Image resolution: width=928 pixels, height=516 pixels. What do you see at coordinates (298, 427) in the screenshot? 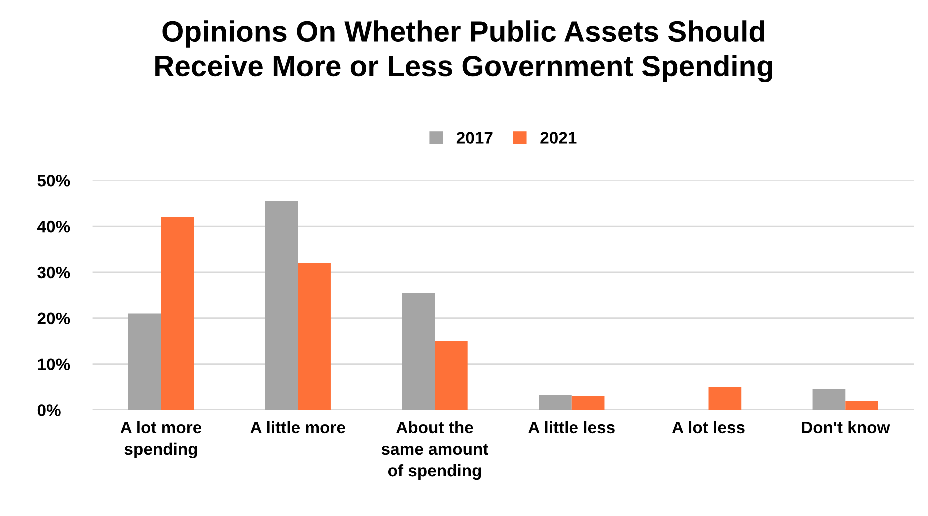
I see `x-tick-label: A little more` at bounding box center [298, 427].